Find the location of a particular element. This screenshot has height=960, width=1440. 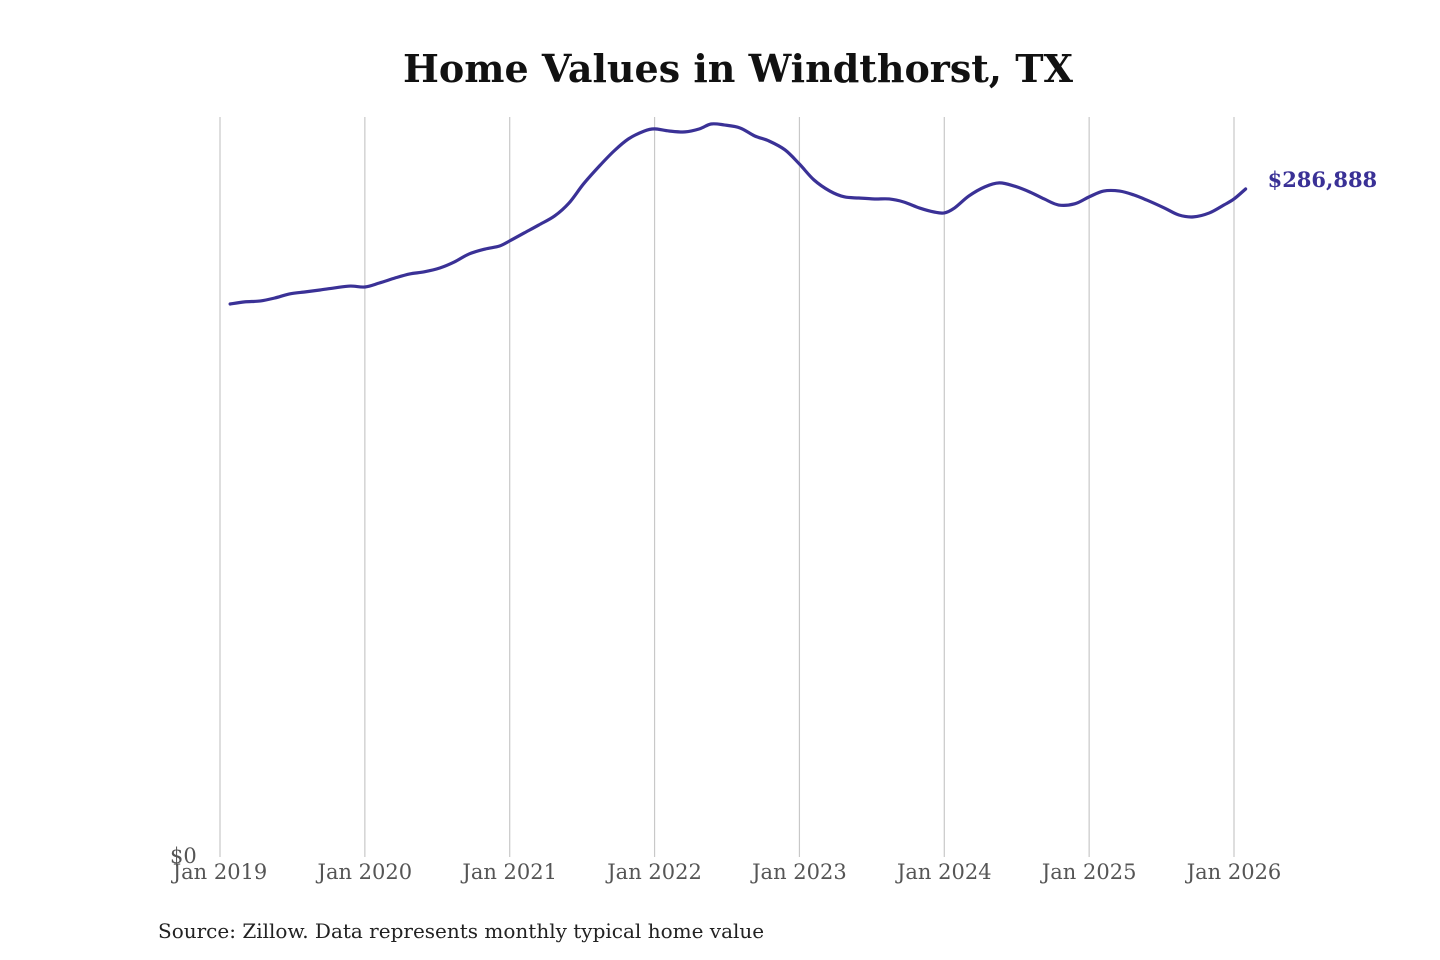

x-tick-label: Jan 2023 is located at coordinates (798, 872).